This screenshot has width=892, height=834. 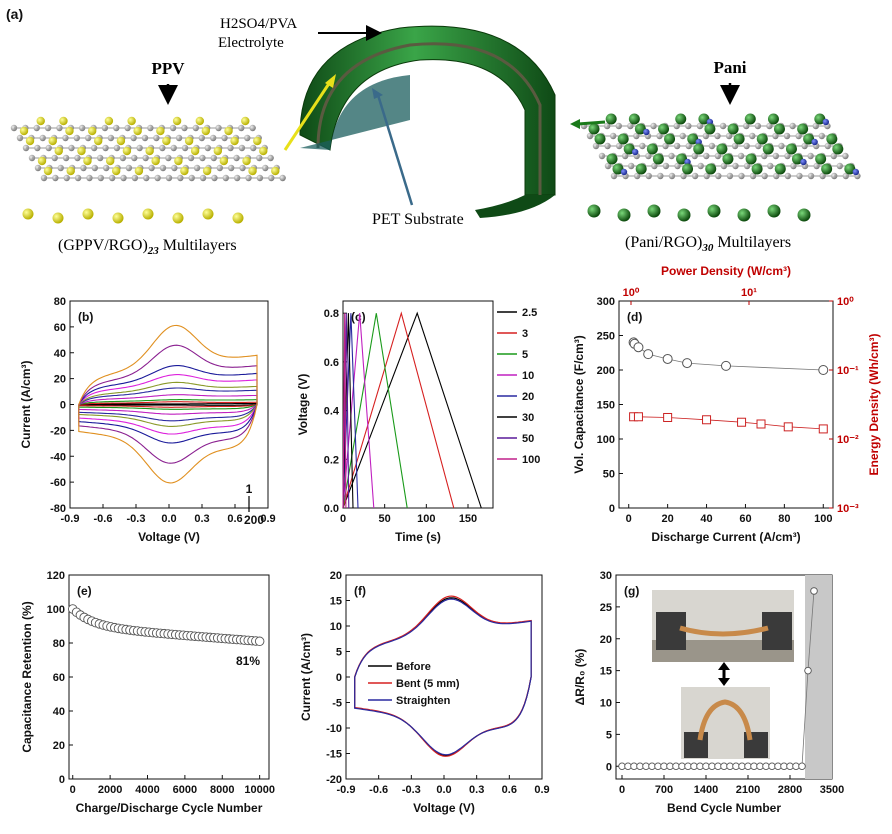 What do you see at coordinates (169, 808) in the screenshot?
I see `x-axis-label: Charge/Discharge Cycle Number` at bounding box center [169, 808].